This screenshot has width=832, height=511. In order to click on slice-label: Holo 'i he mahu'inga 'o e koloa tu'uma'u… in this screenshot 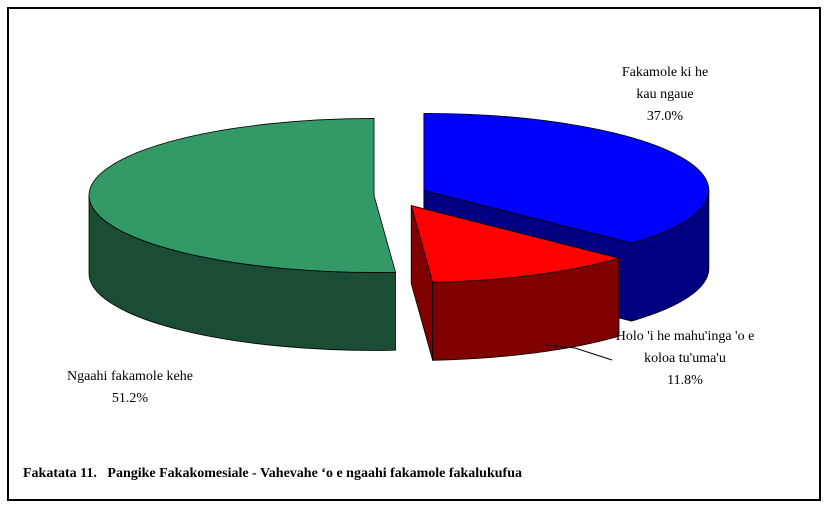, I will do `click(685, 359)`.